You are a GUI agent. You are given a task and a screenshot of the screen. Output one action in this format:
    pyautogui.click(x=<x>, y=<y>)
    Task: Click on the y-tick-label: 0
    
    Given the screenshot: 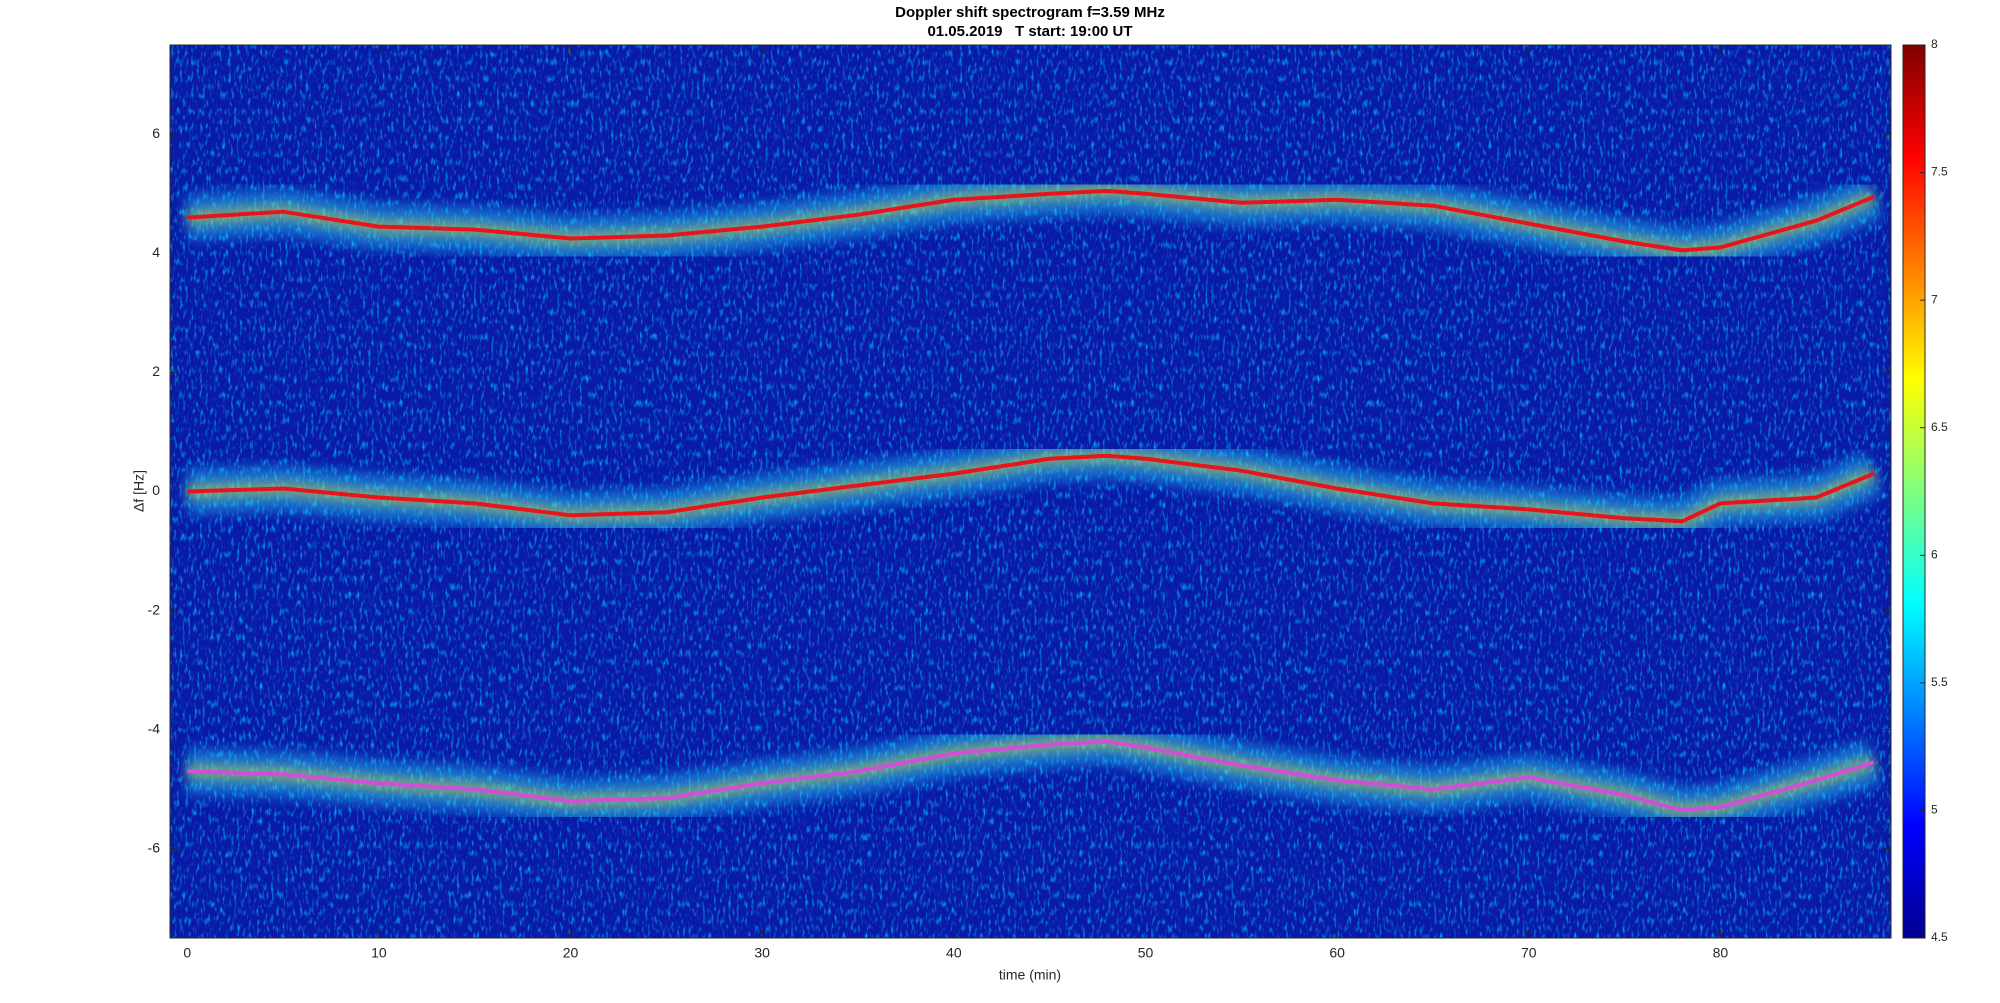 What is the action you would take?
    pyautogui.click(x=156, y=490)
    